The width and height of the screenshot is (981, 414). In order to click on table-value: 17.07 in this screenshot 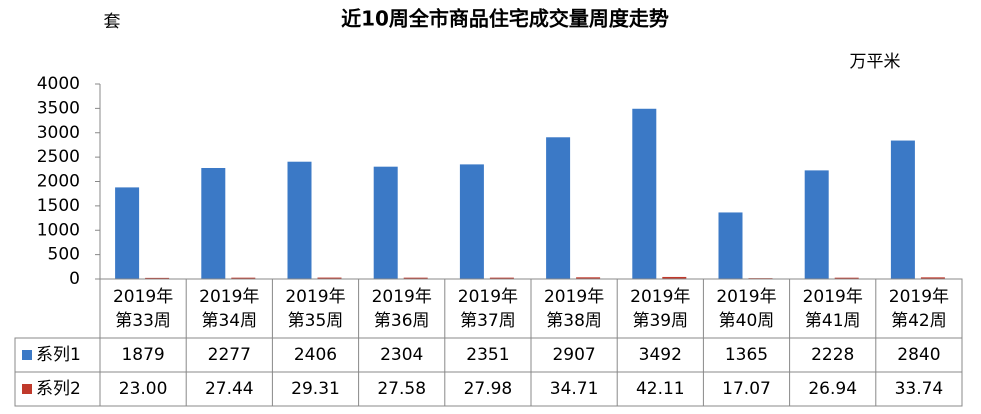, I will do `click(746, 389)`.